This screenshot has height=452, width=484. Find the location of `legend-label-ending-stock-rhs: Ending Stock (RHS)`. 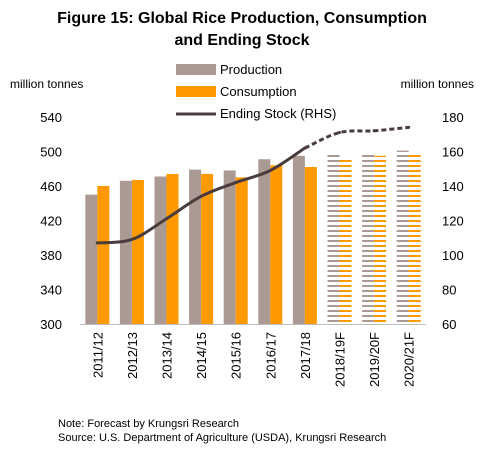

legend-label-ending-stock-rhs: Ending Stock (RHS) is located at coordinates (278, 113).